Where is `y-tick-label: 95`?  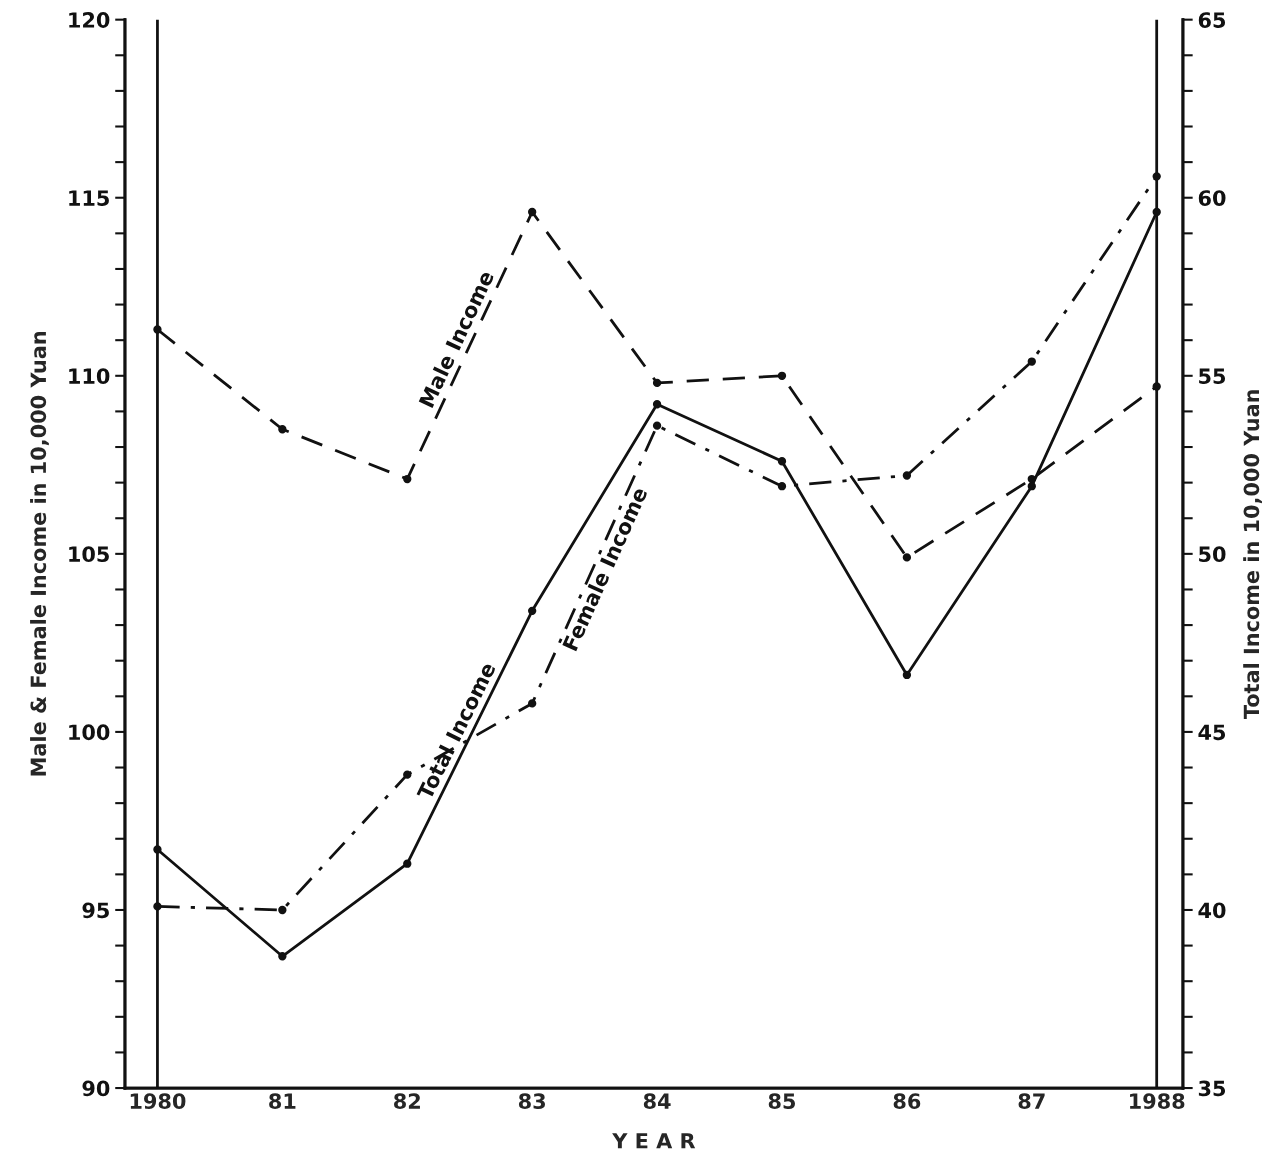
y-tick-label: 95 is located at coordinates (95, 910).